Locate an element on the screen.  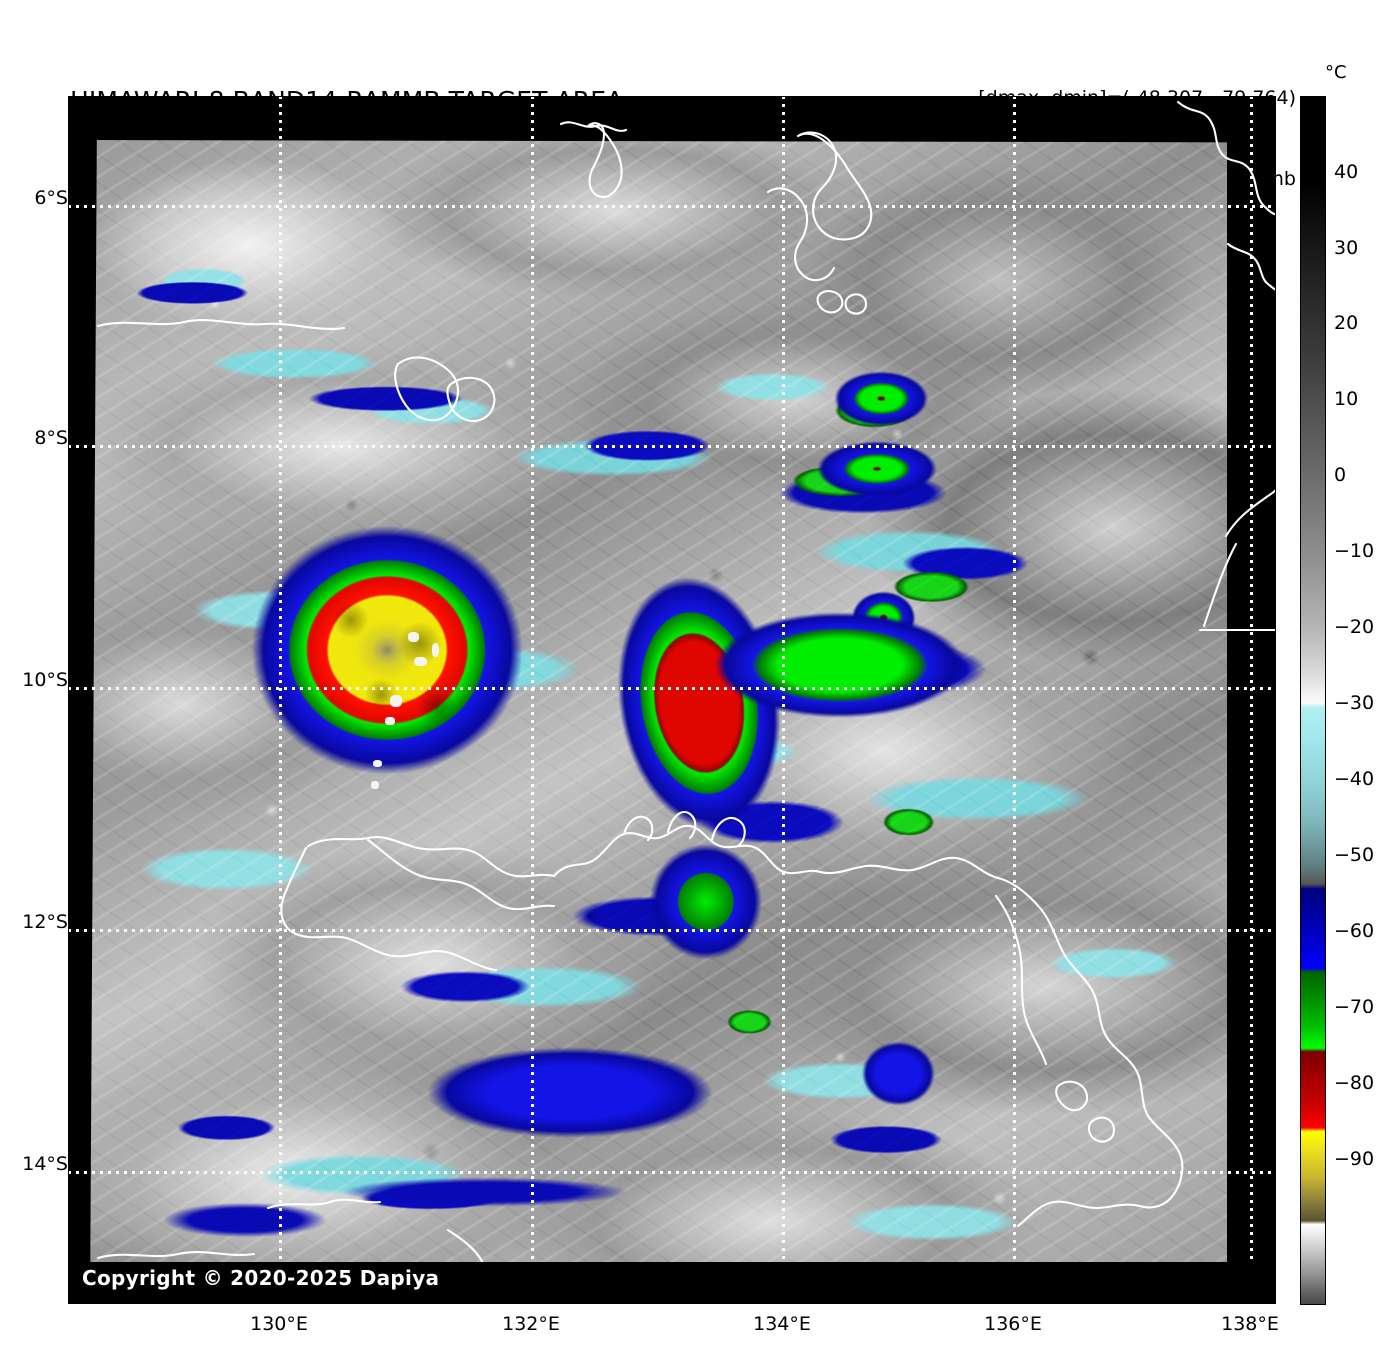
colorbar-tick-label: 20 is located at coordinates (1346, 323).